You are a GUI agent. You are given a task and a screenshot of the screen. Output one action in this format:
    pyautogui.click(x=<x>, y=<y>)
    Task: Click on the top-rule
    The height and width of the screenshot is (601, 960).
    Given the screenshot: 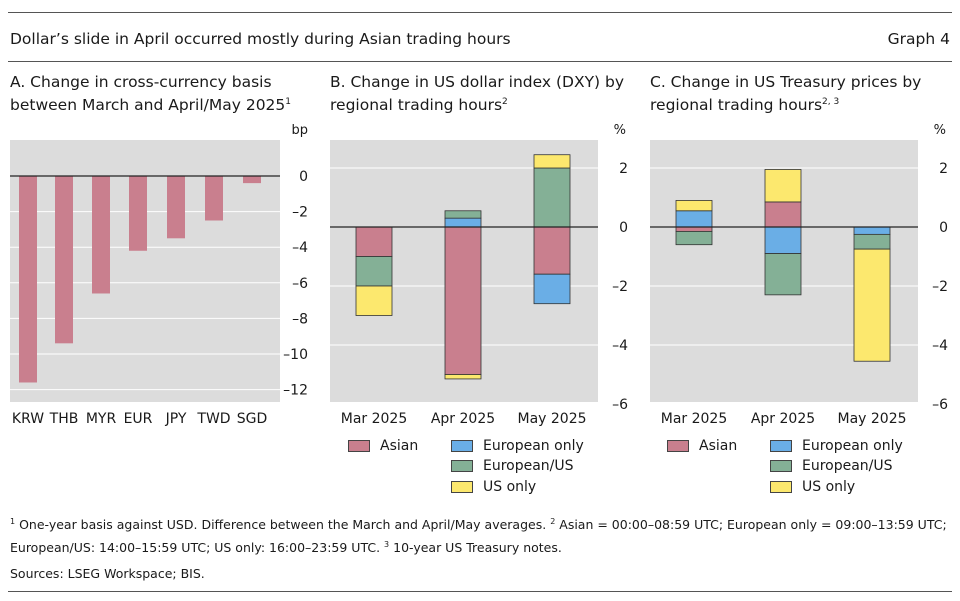 What is the action you would take?
    pyautogui.click(x=480, y=12)
    